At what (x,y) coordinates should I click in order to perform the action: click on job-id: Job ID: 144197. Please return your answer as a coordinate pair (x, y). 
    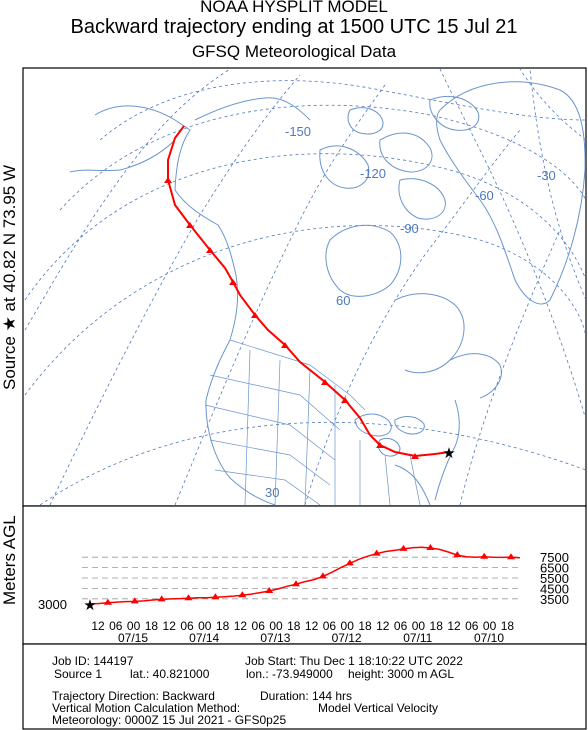
    Looking at the image, I should click on (93, 661).